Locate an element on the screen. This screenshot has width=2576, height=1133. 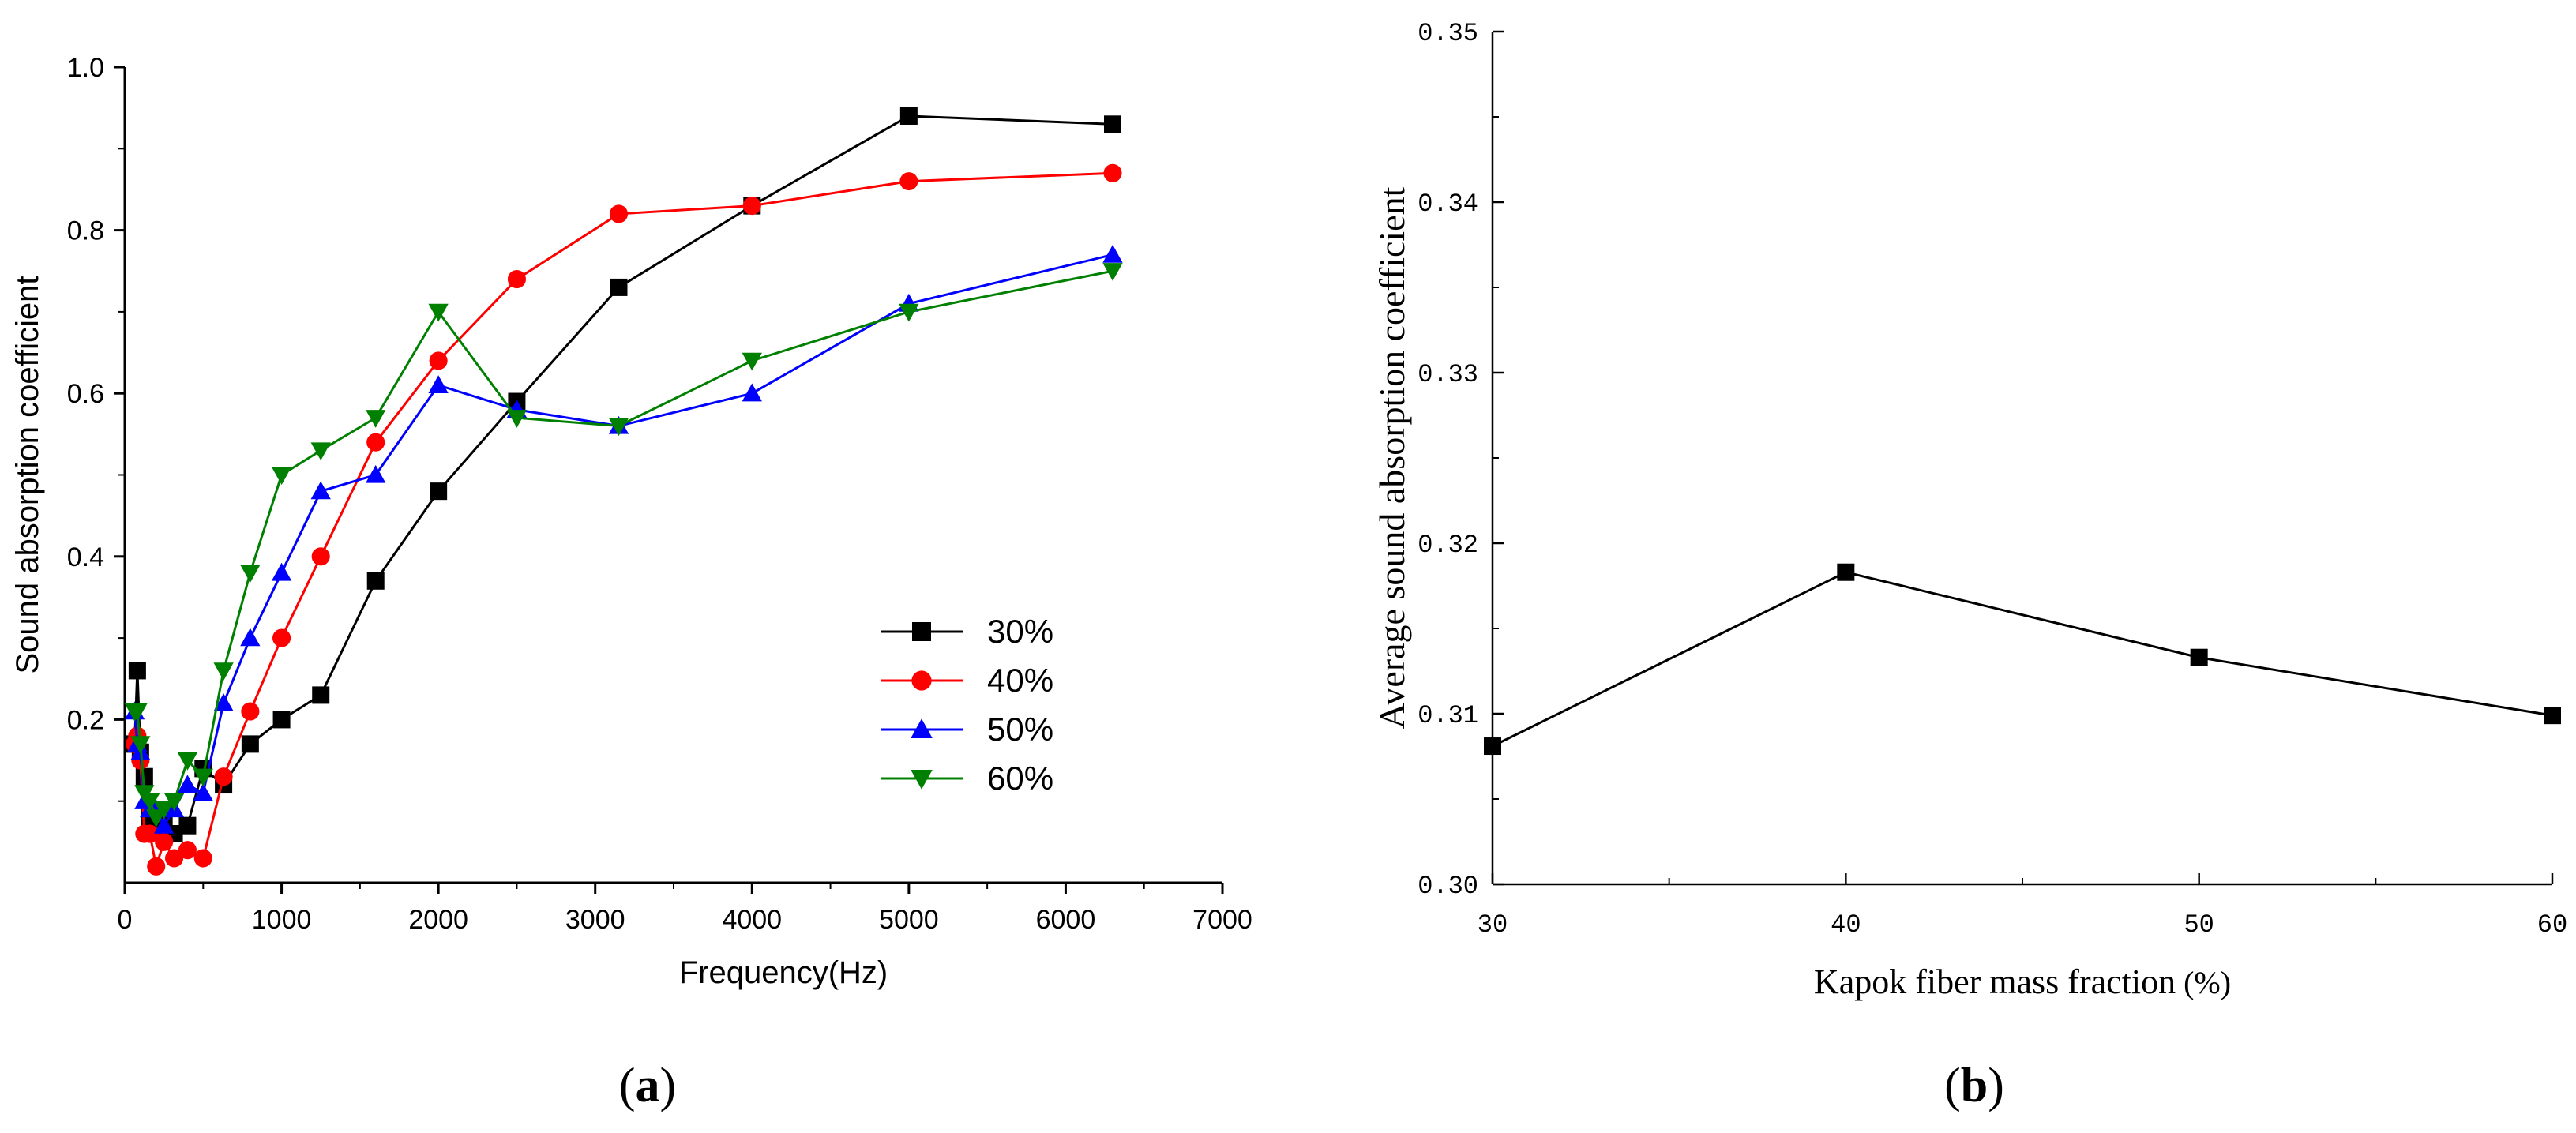
panel-a-legend-label: 60% is located at coordinates (1020, 778).